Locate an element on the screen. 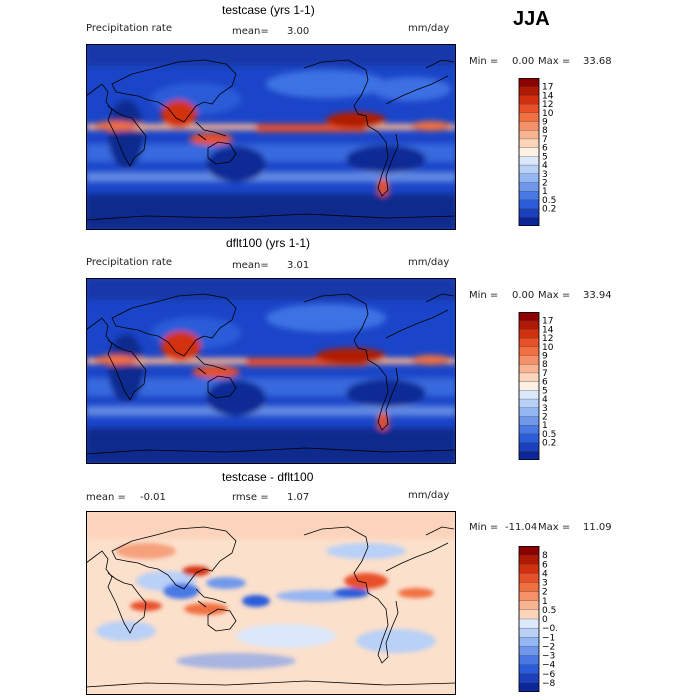 The image size is (700, 700). panel1-colorbar-outline is located at coordinates (529, 152).